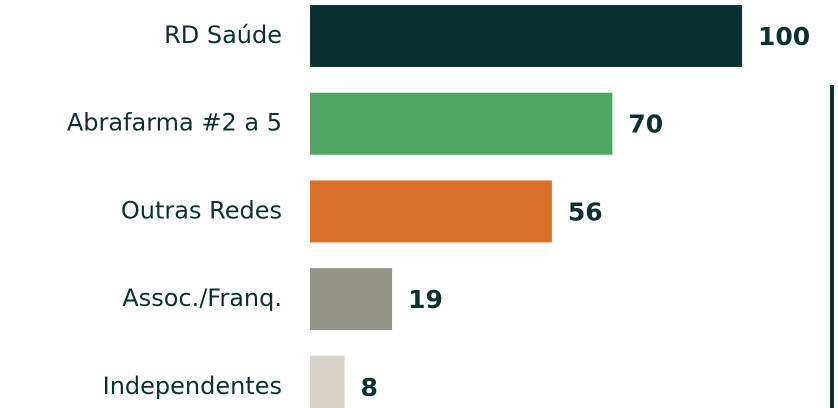 This screenshot has height=408, width=838. Describe the element at coordinates (369, 387) in the screenshot. I see `value-label: 8` at that location.